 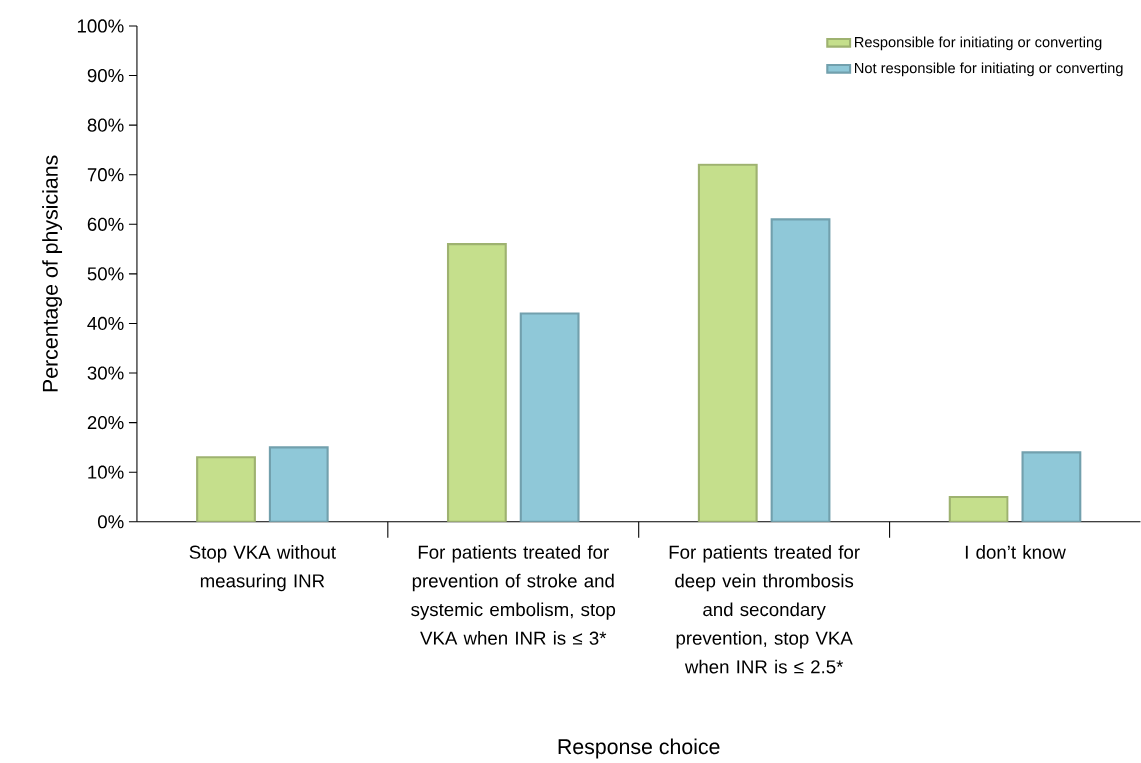 I want to click on y-tick-label: 100%, so click(x=100, y=26).